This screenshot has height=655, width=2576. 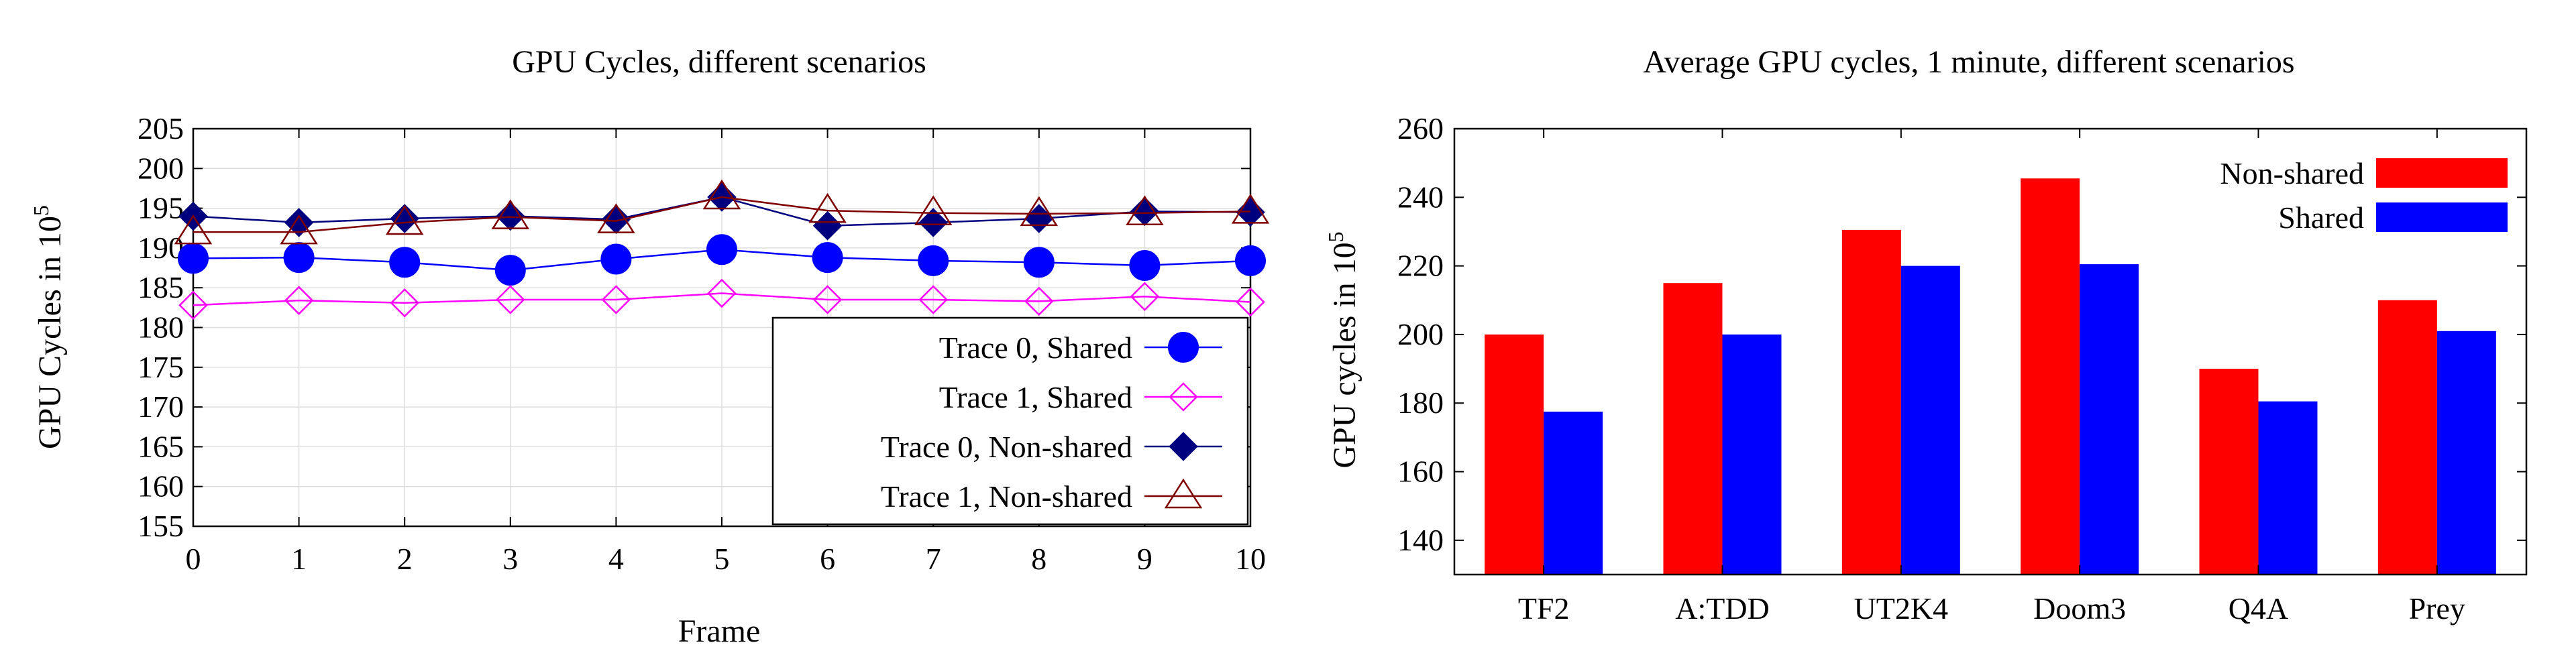 I want to click on line-chart-x-tick-label: 3, so click(x=510, y=559).